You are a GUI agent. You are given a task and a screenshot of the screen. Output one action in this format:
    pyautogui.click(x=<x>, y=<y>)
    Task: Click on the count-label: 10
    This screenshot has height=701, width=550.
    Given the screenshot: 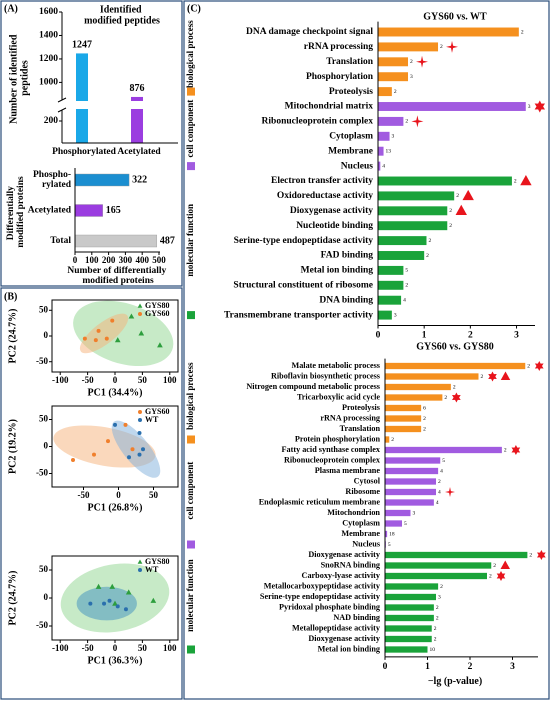 What is the action you would take?
    pyautogui.click(x=433, y=650)
    